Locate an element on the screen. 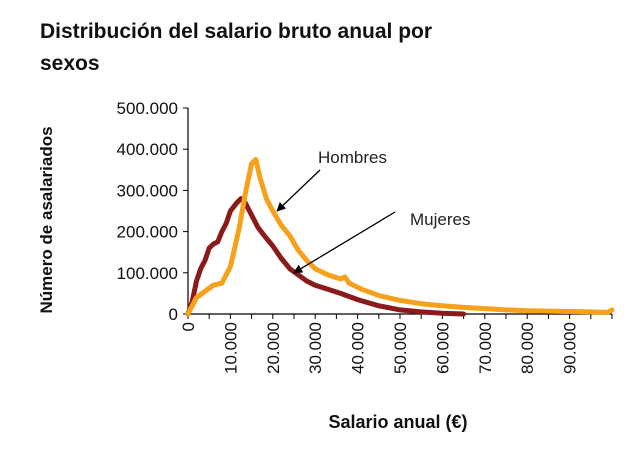 This screenshot has width=640, height=454. y-axis-label: Número de asalariados is located at coordinates (46, 219).